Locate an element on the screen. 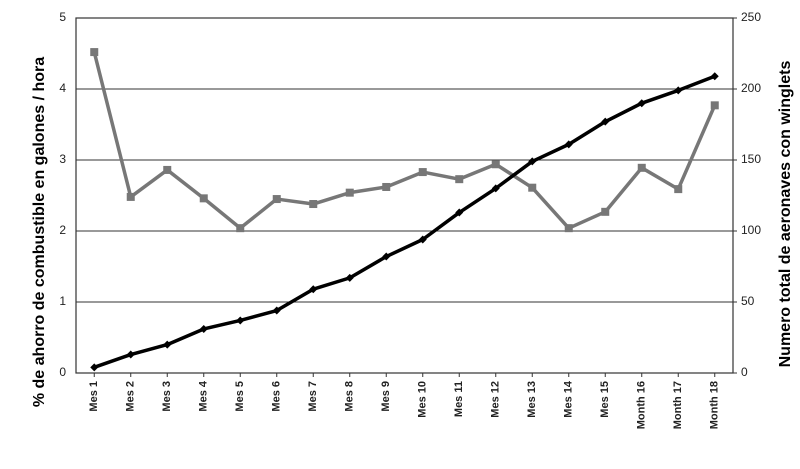 This screenshot has height=469, width=800. x-tick-label: Mes 3 is located at coordinates (167, 396).